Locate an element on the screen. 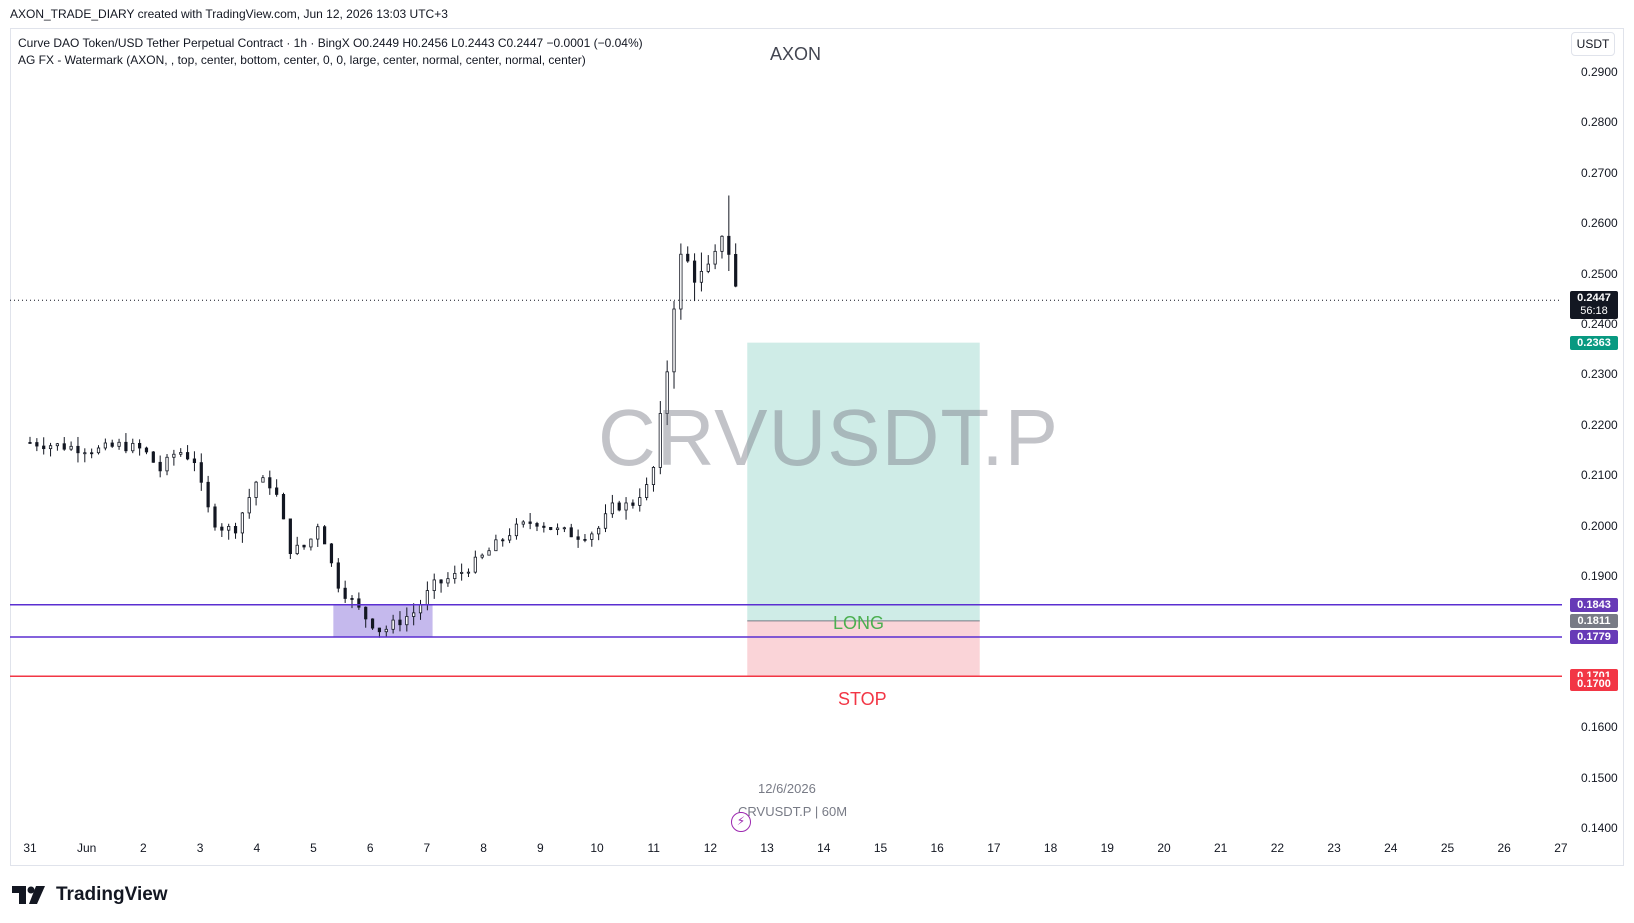  stop-price-tag: 0.1700 is located at coordinates (1594, 684).